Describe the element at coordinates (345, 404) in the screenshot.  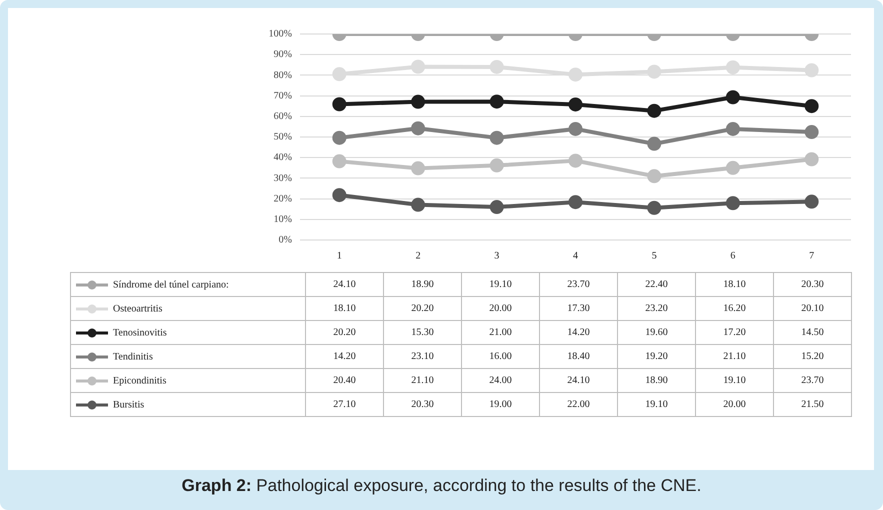
I see `text: 27.10` at that location.